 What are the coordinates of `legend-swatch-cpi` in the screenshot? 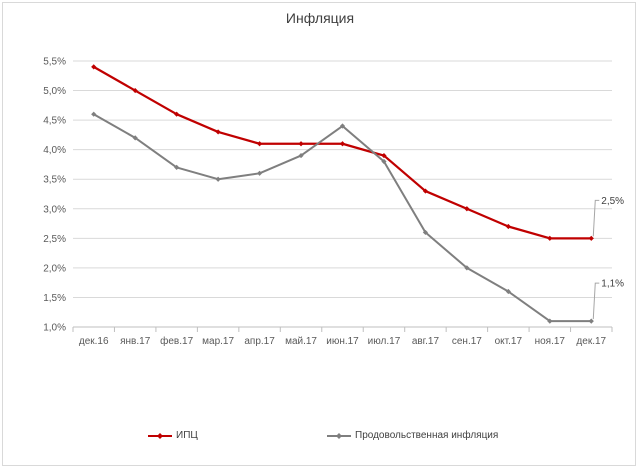 It's located at (160, 436).